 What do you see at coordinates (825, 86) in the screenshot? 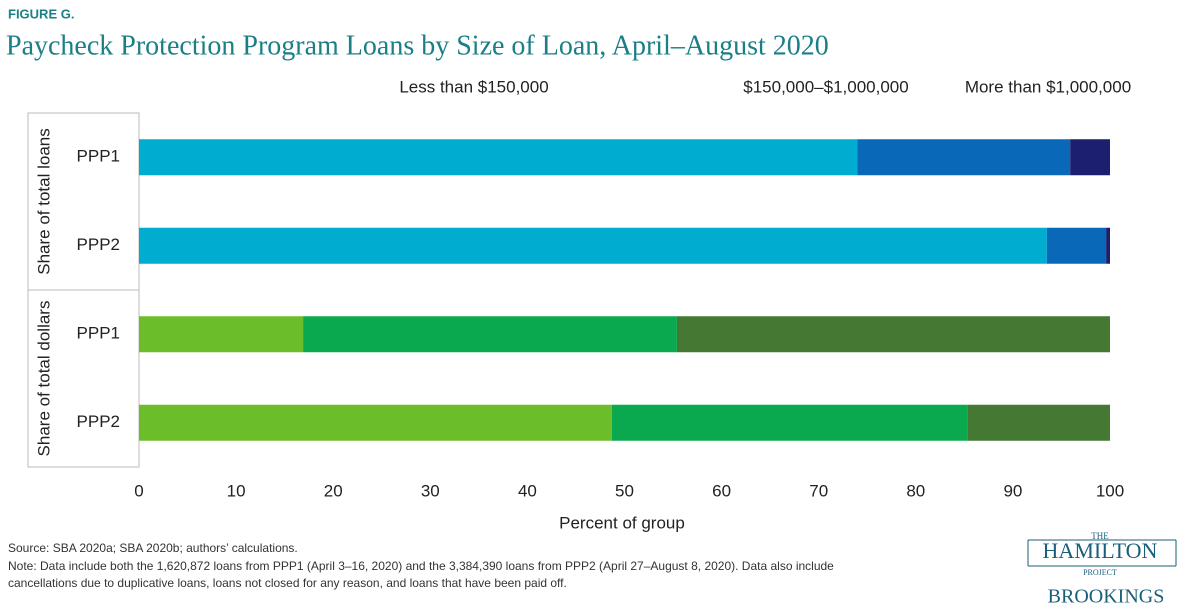
I see `legend-label: $150,000–$1,000,000` at bounding box center [825, 86].